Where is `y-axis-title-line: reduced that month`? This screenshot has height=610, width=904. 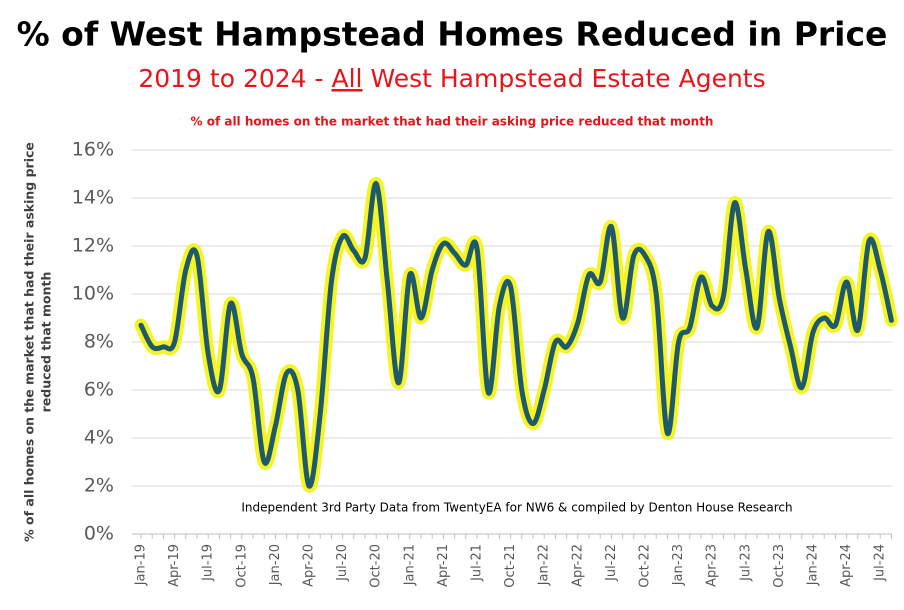 y-axis-title-line: reduced that month is located at coordinates (46, 342).